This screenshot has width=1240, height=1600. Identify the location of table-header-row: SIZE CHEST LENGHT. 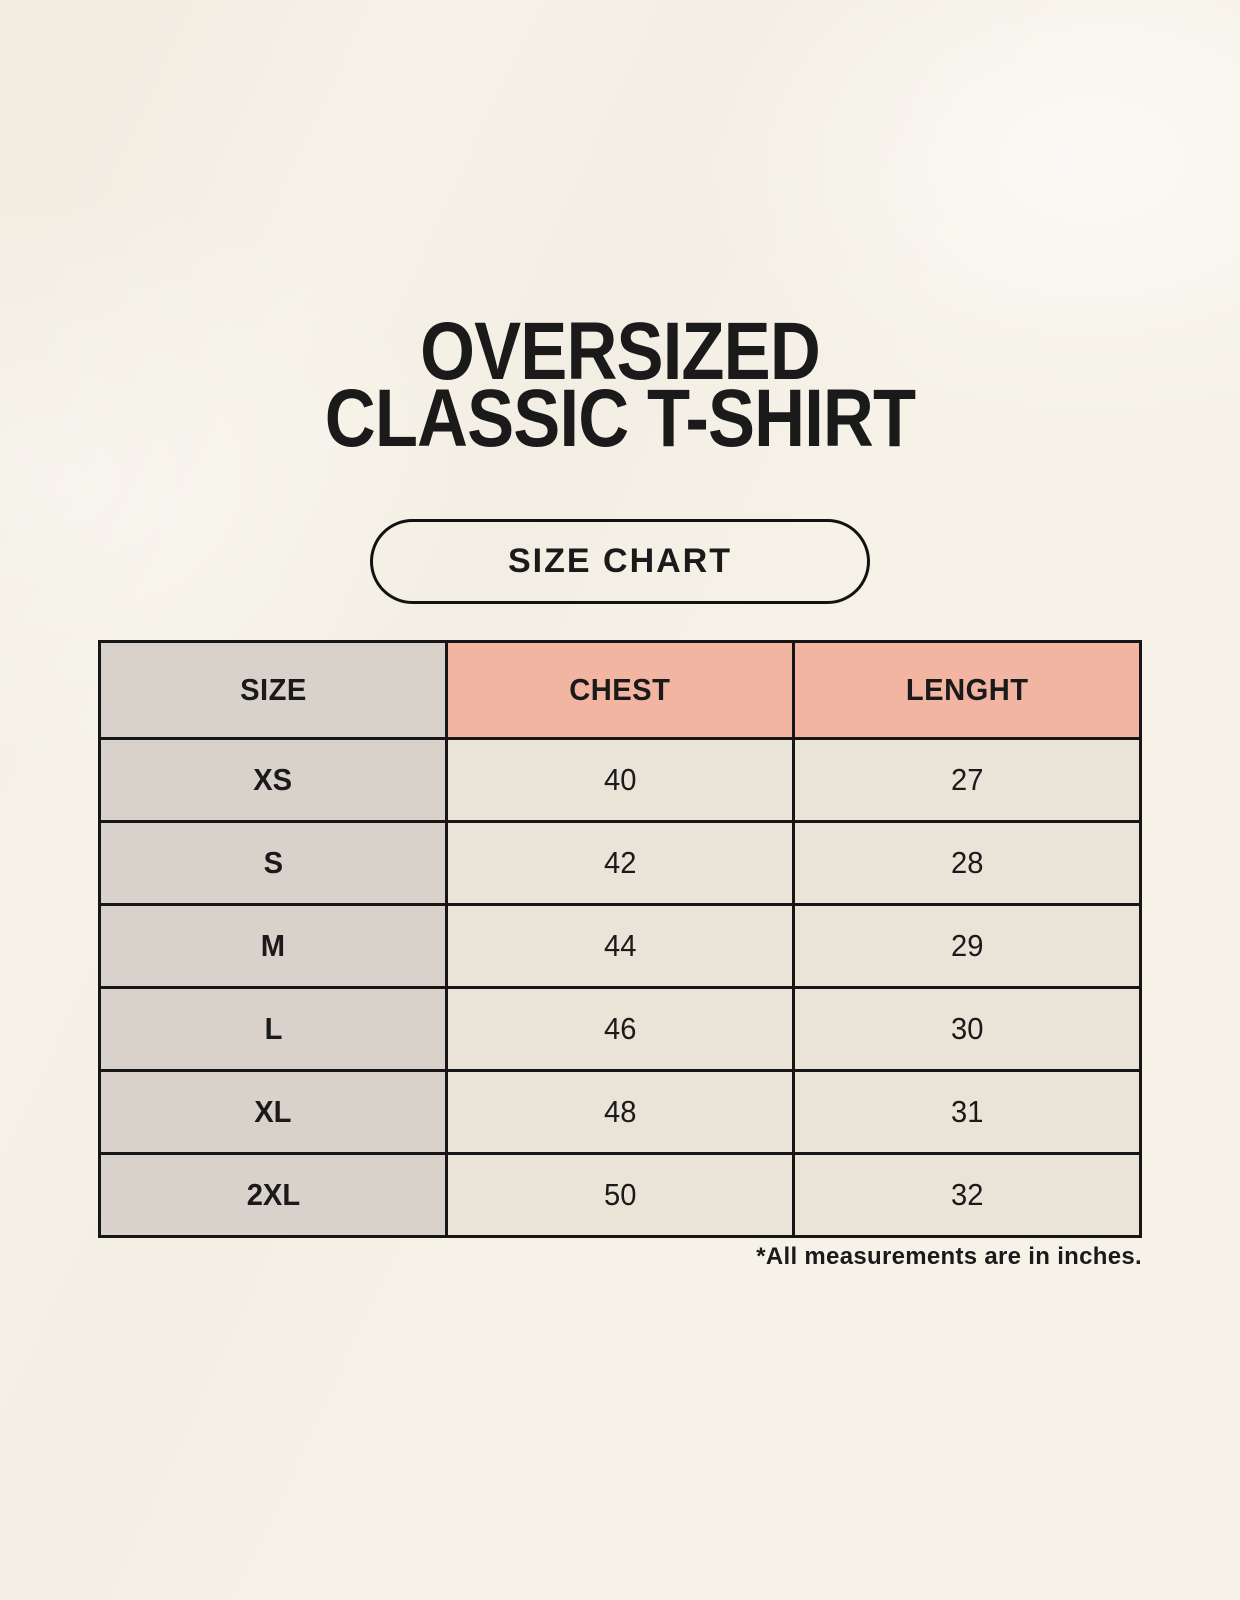
(620, 690).